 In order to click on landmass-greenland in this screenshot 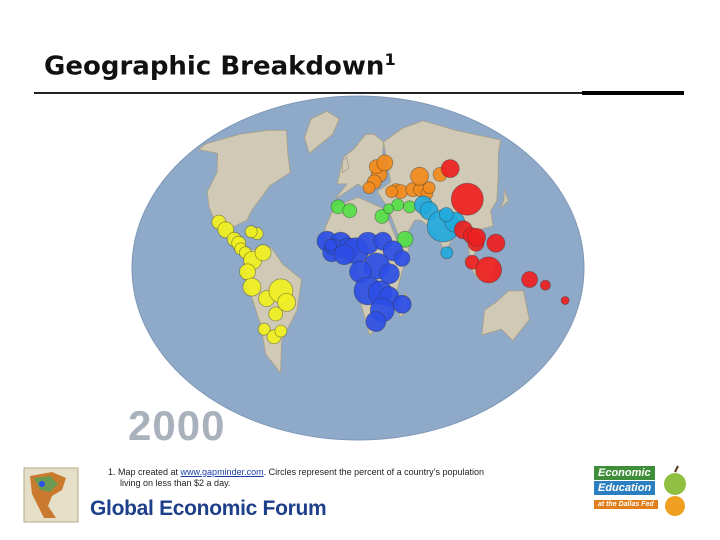, I will do `click(322, 132)`.